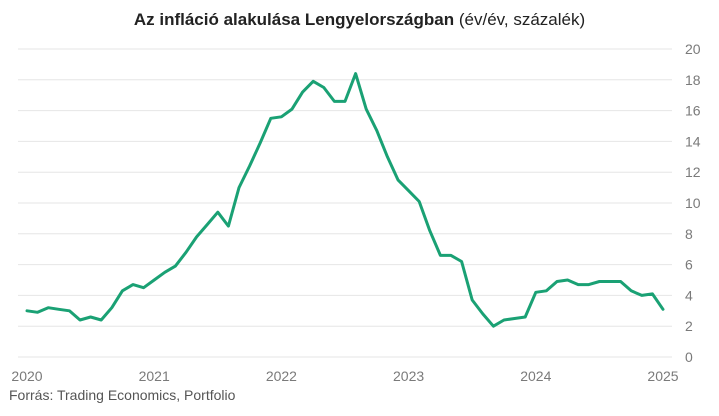 This screenshot has width=719, height=416. Describe the element at coordinates (689, 295) in the screenshot. I see `y-tick-label: 4` at that location.